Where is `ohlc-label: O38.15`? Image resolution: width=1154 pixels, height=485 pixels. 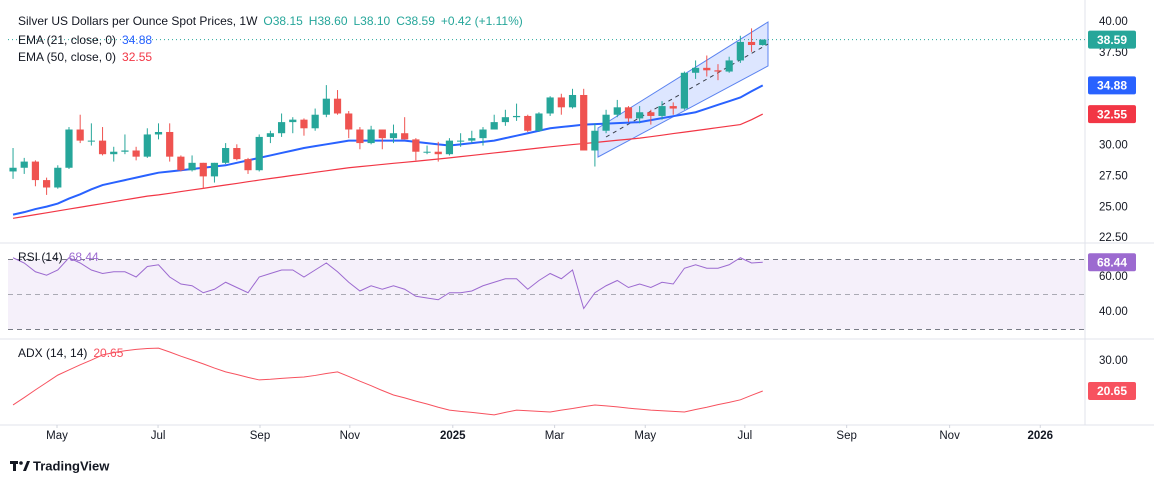
ohlc-label: O38.15 is located at coordinates (283, 21).